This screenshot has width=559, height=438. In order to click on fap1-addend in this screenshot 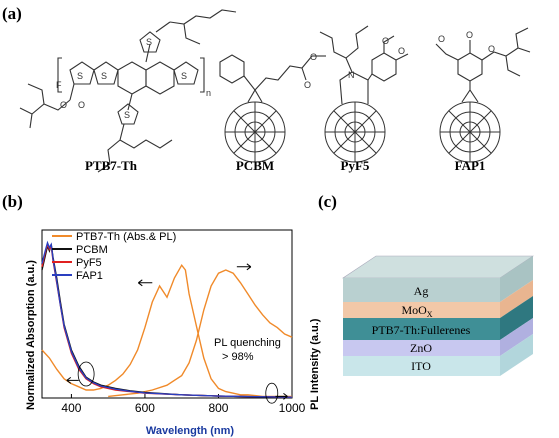, I will do `click(483, 65)`.